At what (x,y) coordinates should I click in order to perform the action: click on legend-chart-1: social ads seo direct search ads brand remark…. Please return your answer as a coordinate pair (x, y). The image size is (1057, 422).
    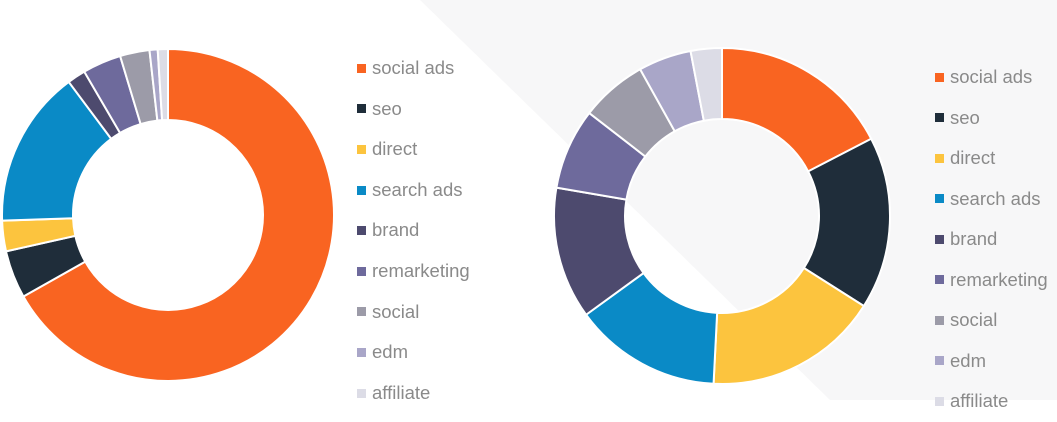
    Looking at the image, I should click on (413, 230).